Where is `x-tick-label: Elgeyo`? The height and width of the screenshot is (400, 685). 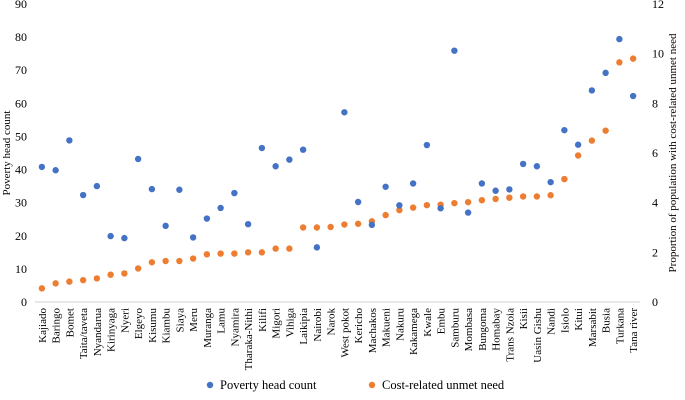 x-tick-label: Elgeyo is located at coordinates (139, 324).